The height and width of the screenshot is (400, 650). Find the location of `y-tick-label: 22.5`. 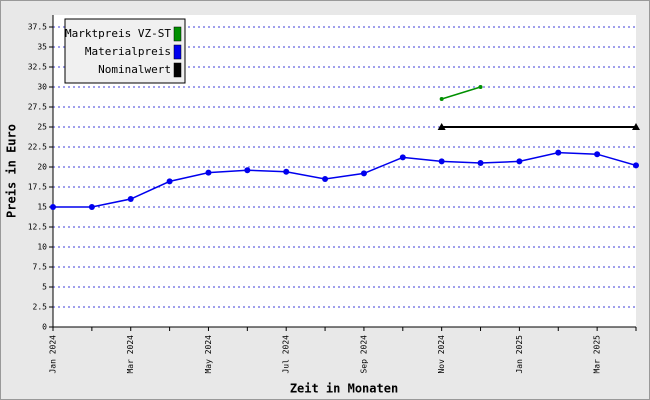

y-tick-label: 22.5 is located at coordinates (37, 147).